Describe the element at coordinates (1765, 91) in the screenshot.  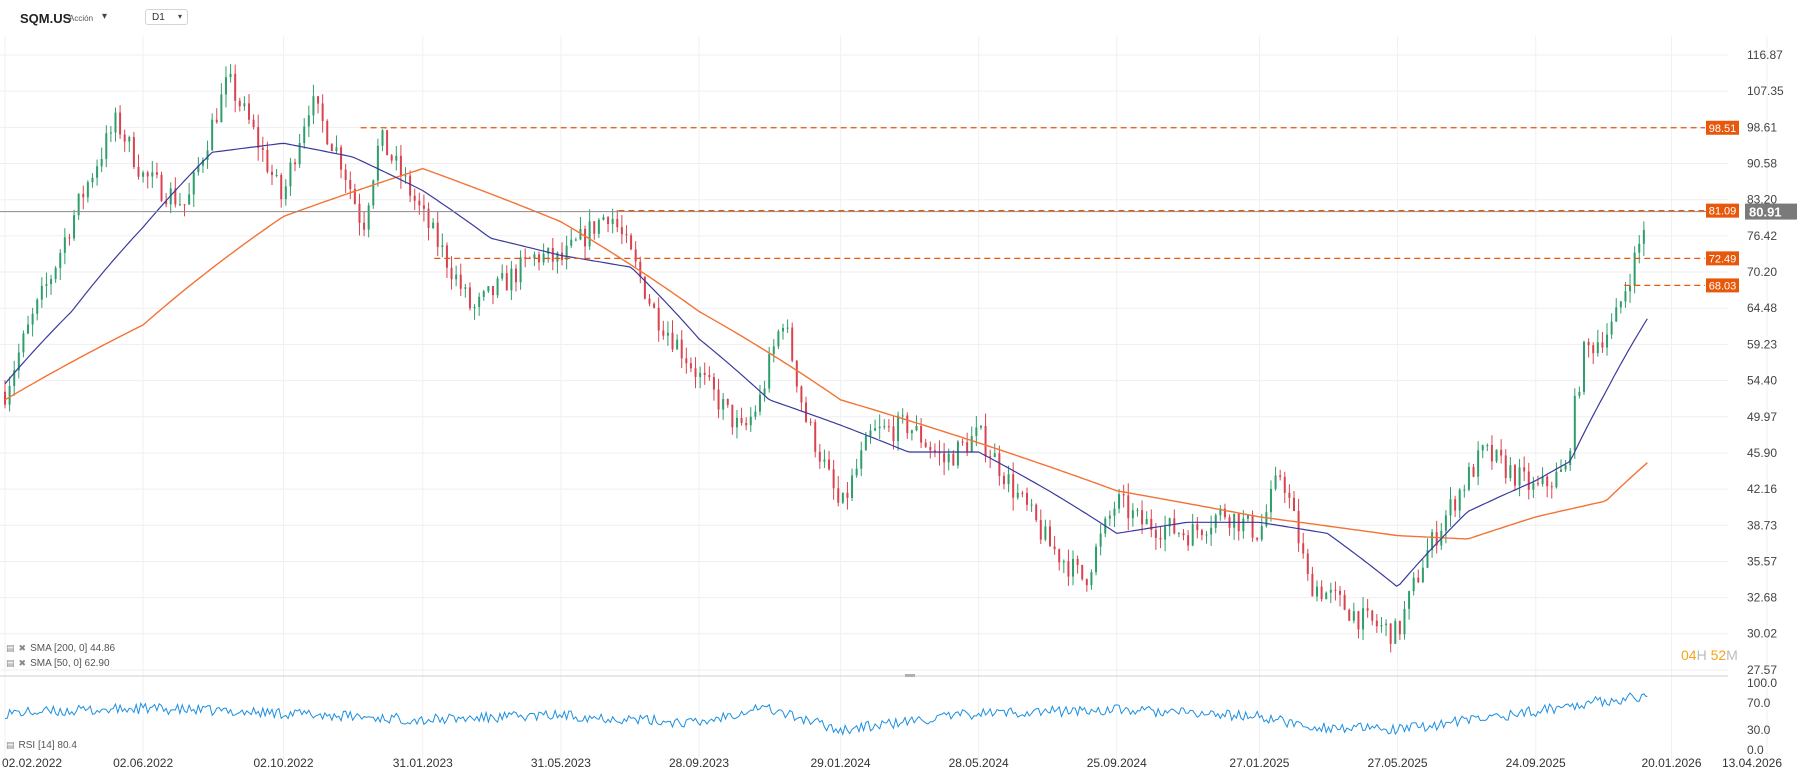
I see `y-tick-label: 107.35` at that location.